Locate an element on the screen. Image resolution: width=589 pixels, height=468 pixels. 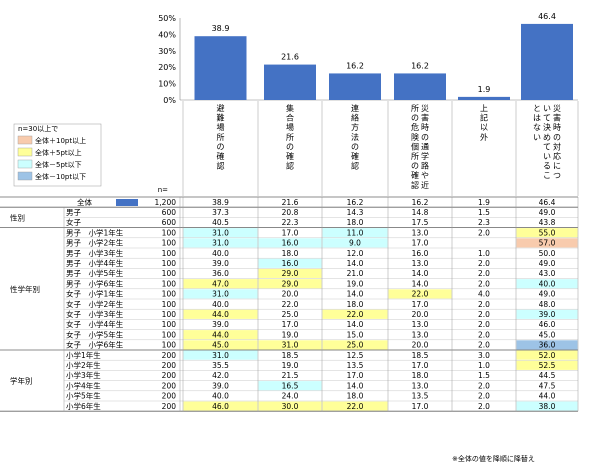
row-label: 小学5年生 is located at coordinates (83, 396).